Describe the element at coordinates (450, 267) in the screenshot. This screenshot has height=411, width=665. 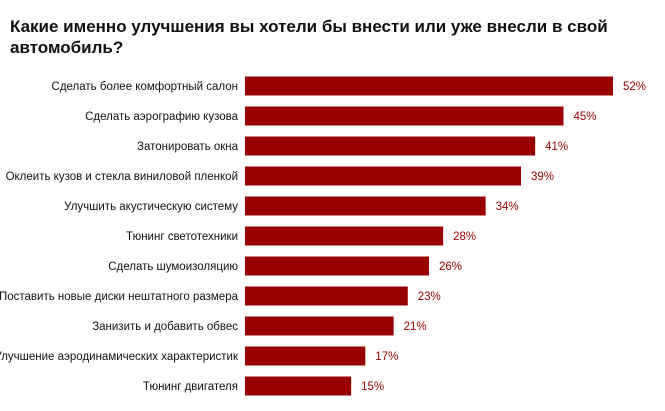
I see `value-label: 26%` at that location.